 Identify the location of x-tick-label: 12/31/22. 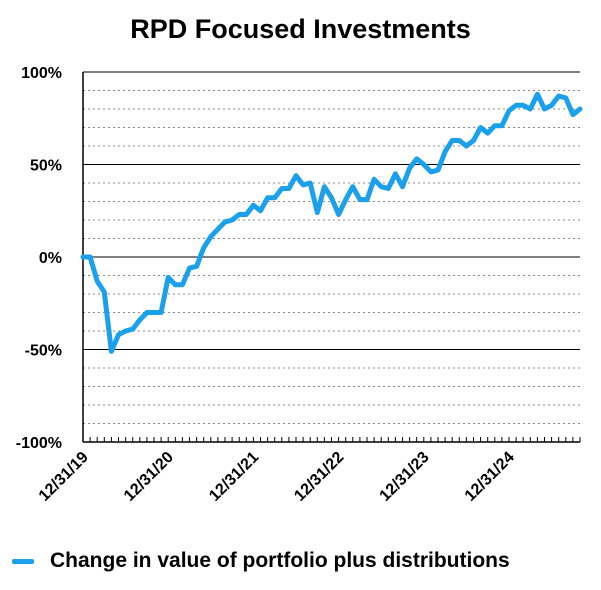
(319, 477).